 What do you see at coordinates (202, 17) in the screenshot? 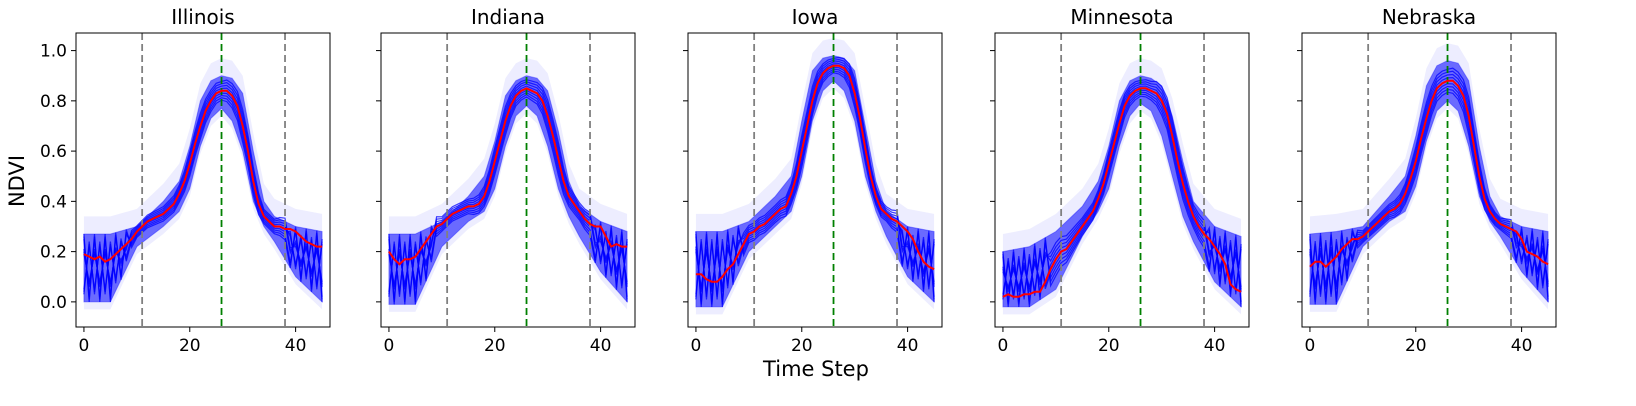
I see `panel-title: Illinois` at bounding box center [202, 17].